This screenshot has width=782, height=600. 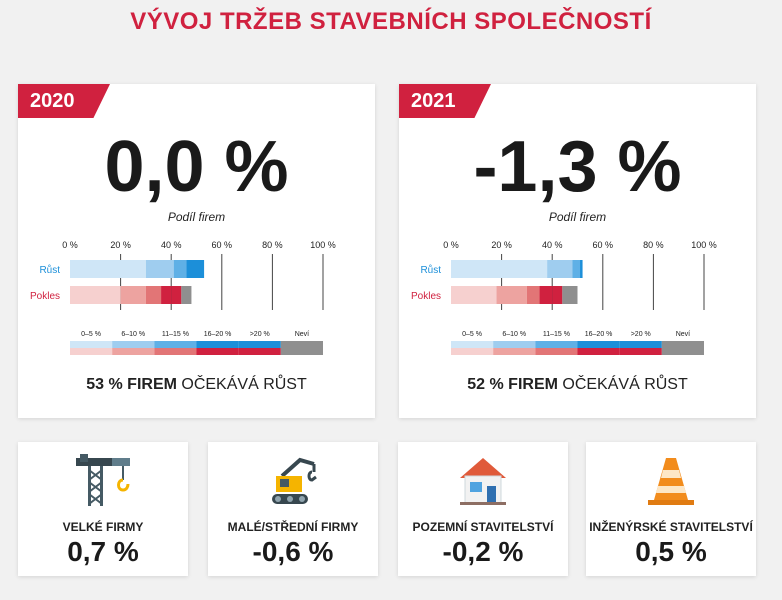 I want to click on category-card-small-medium-firms: MALÉ/STŘEDNÍ FIRMY -0,6 %, so click(x=293, y=509).